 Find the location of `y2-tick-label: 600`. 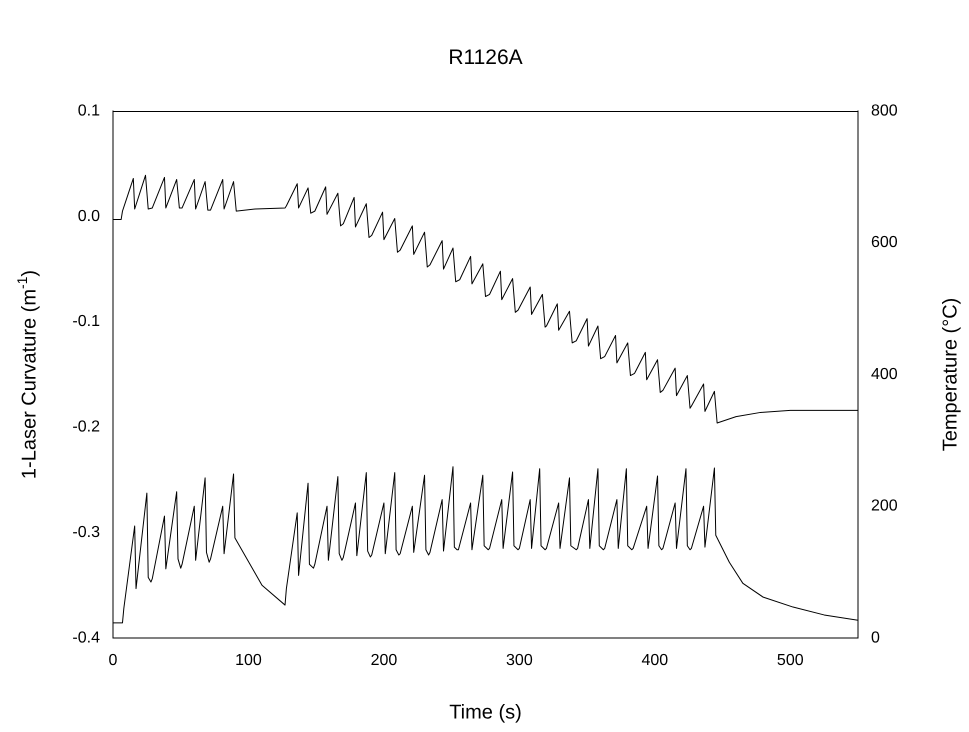

y2-tick-label: 600 is located at coordinates (884, 243).